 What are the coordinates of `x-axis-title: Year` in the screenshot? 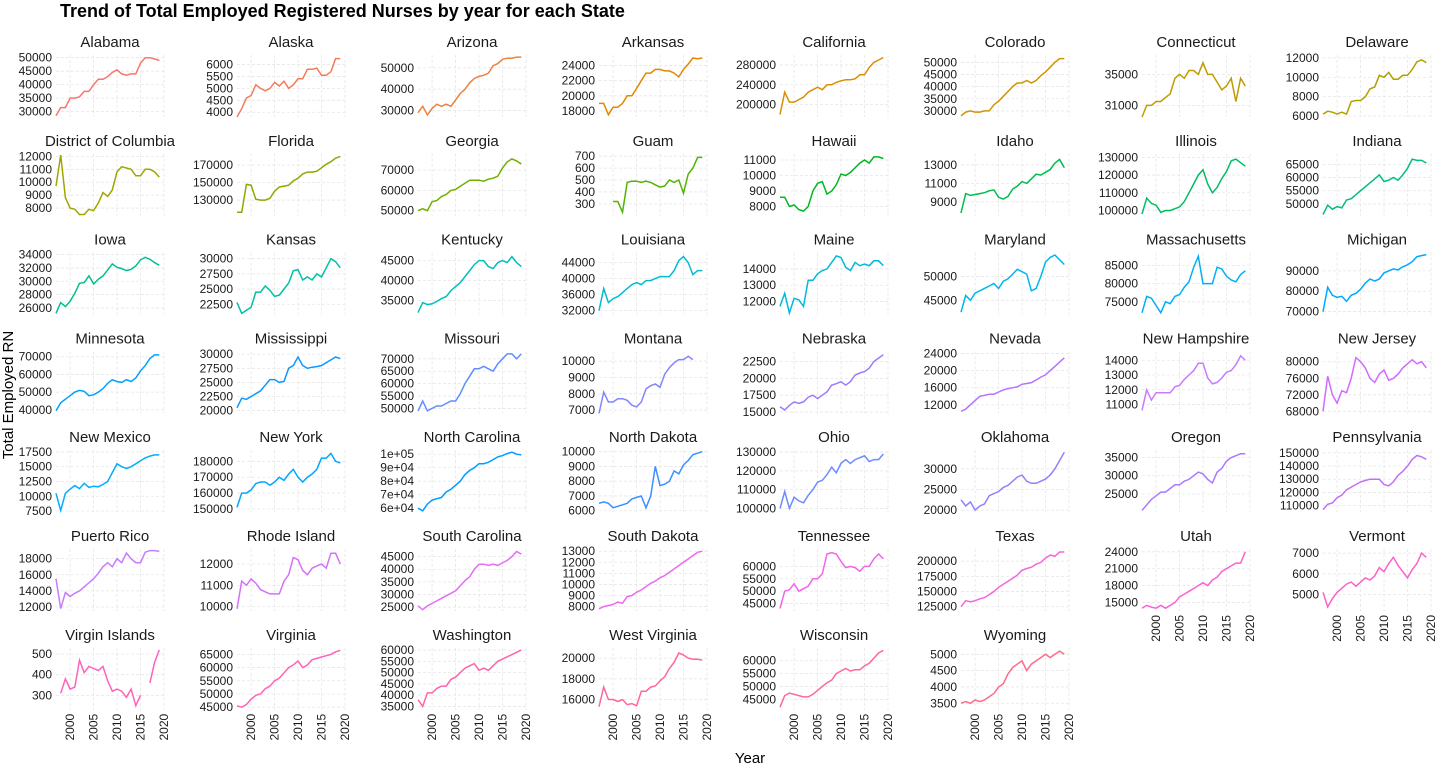 It's located at (750, 758).